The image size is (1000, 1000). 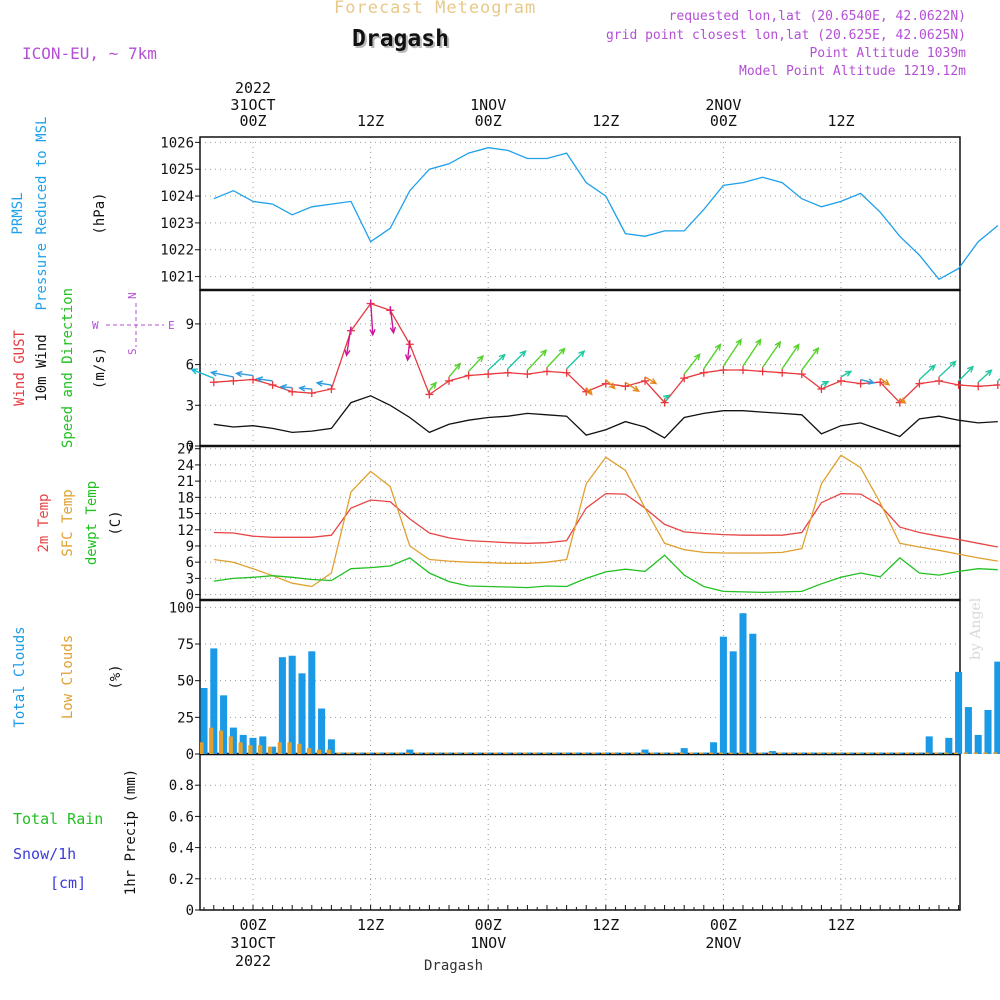 I want to click on year-label-top: 2022, so click(x=253, y=88).